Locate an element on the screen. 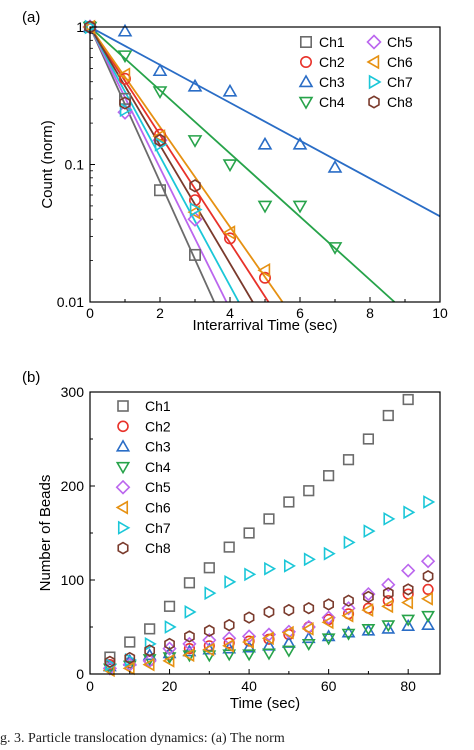 This screenshot has width=474, height=750. legend-label-a-ch1: Ch1 is located at coordinates (332, 42).